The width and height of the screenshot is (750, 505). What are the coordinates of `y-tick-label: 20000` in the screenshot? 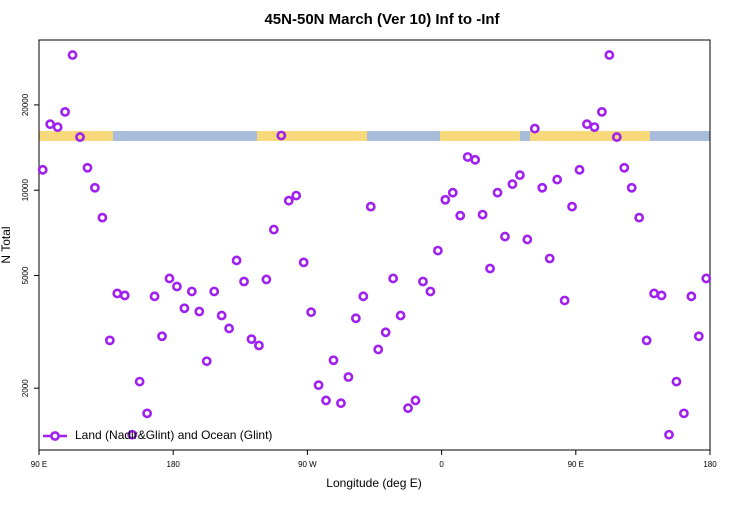 It's located at (25, 104).